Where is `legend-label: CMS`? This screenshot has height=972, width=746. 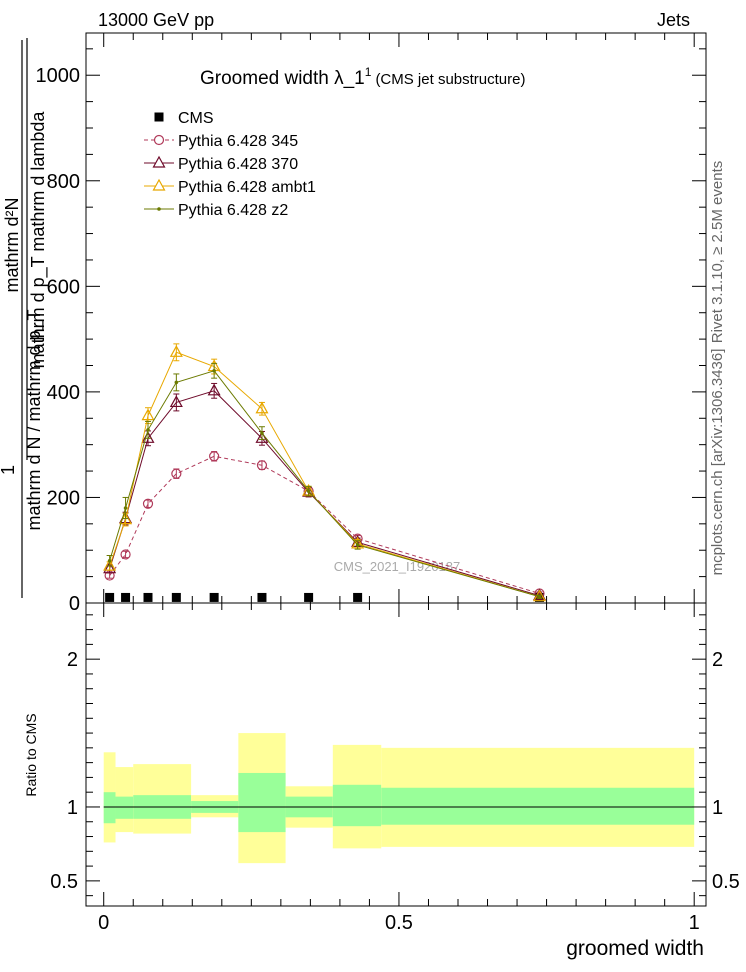 legend-label: CMS is located at coordinates (196, 118).